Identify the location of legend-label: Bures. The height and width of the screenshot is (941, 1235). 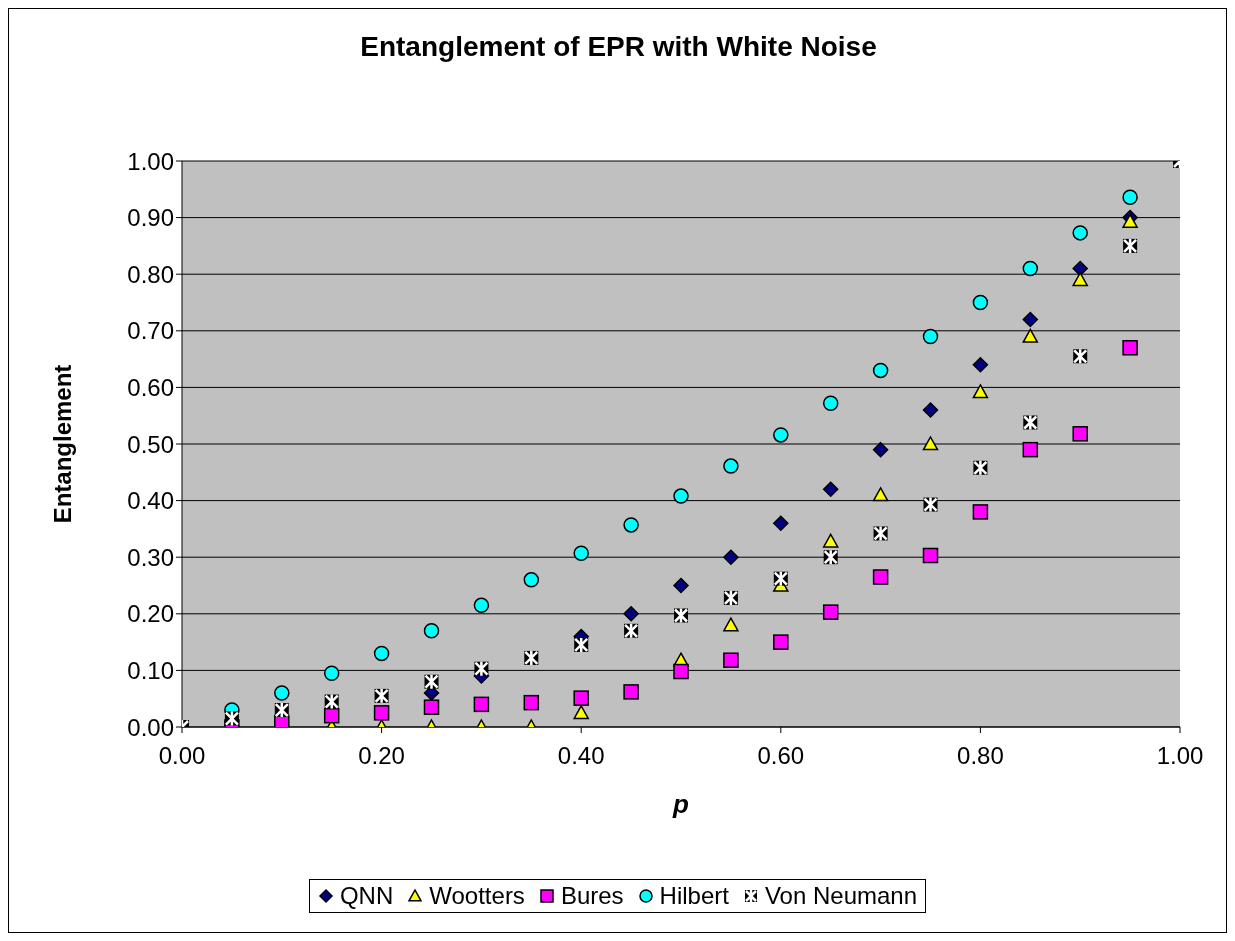
(592, 896).